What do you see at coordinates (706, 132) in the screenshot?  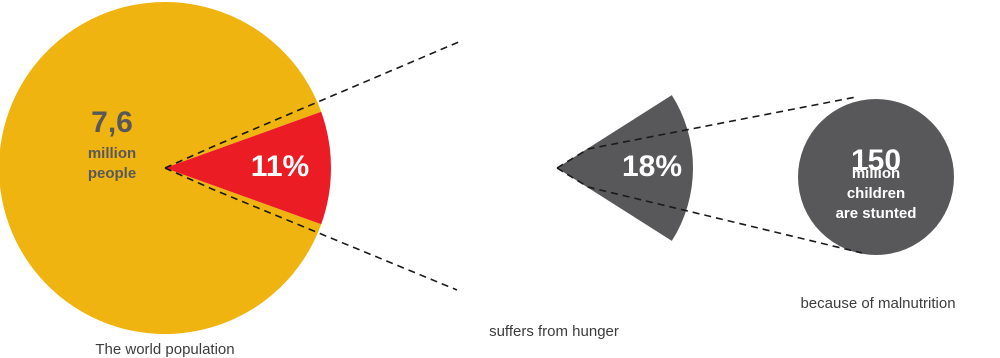 I see `connector-hungry-to-stunted-top` at bounding box center [706, 132].